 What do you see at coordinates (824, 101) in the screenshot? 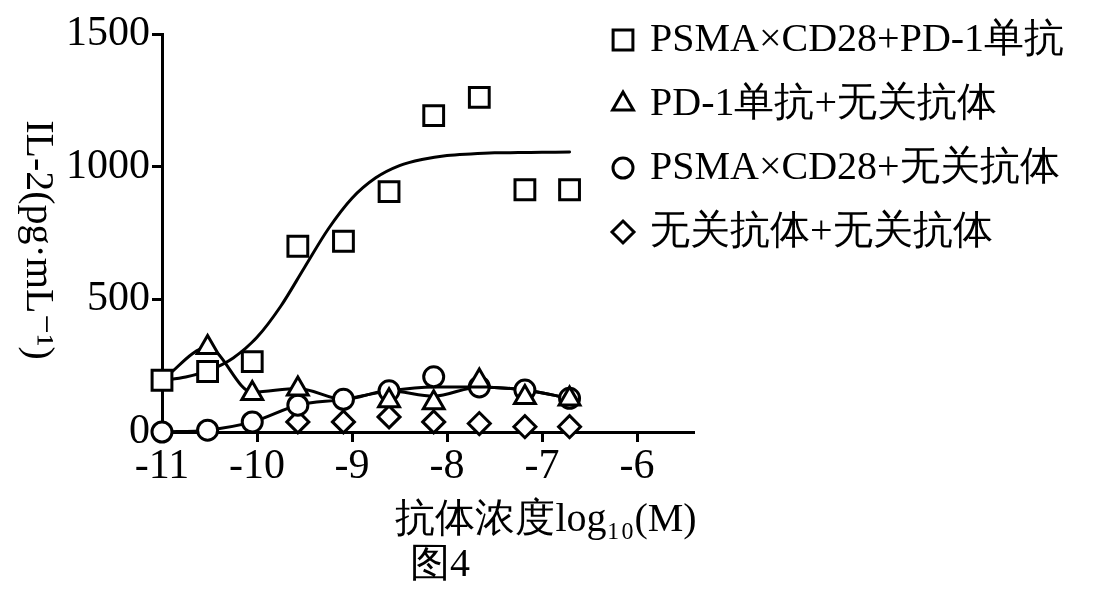
I see `legend-label: PD-1单抗+无关抗体` at bounding box center [824, 101].